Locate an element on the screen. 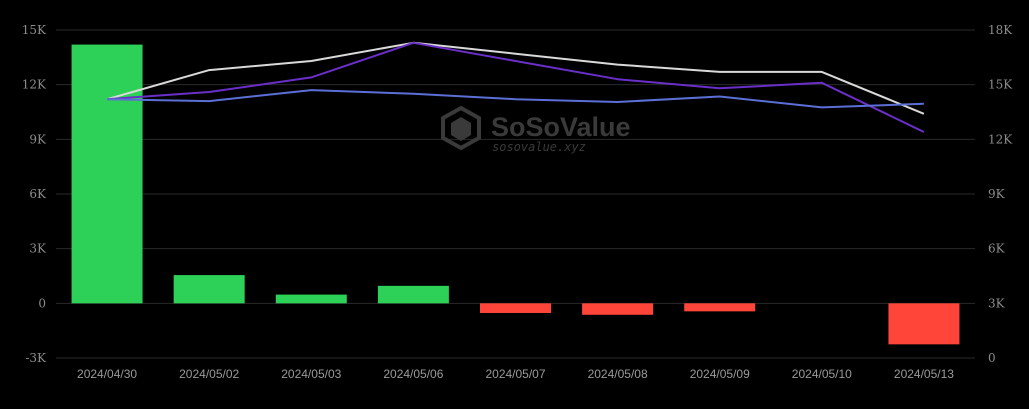 This screenshot has height=409, width=1029. left-axis-ticks: -3K 0 3K 6K 9K 12K 15K is located at coordinates (34, 194).